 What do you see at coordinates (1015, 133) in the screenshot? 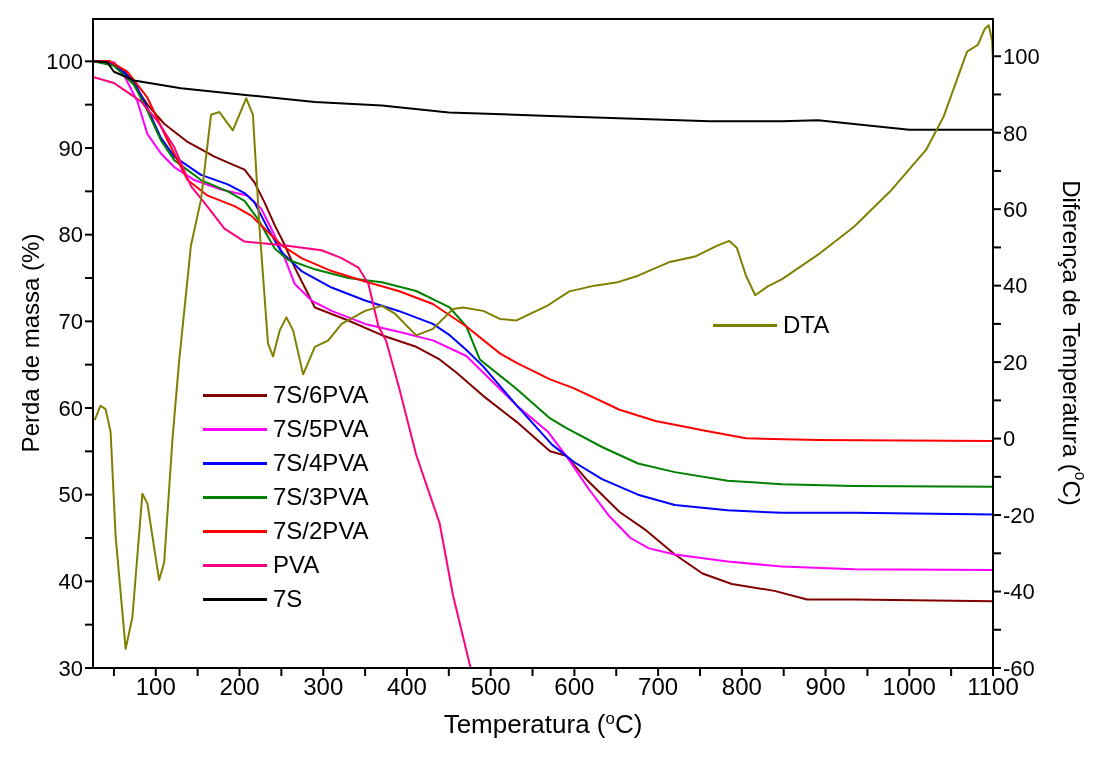
I see `y2-tick-label: 80` at bounding box center [1015, 133].